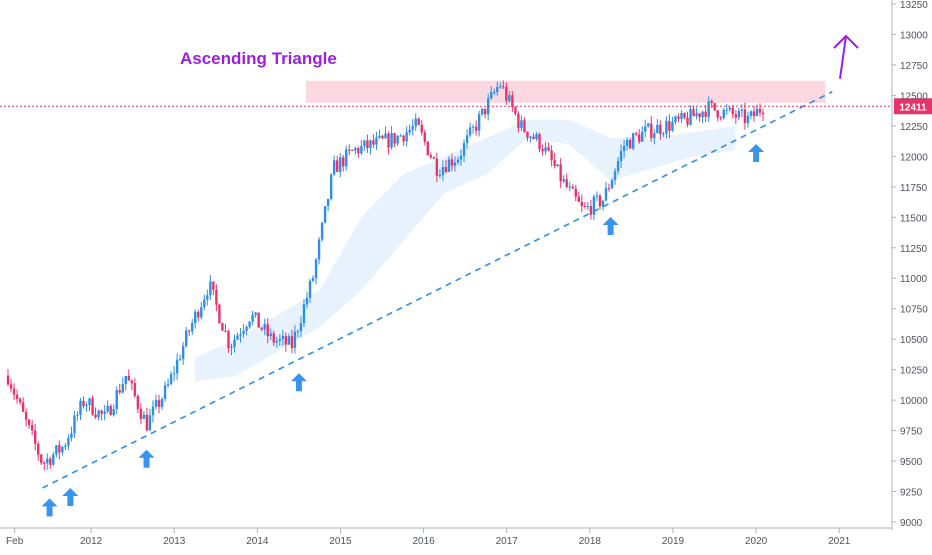 Image resolution: width=932 pixels, height=555 pixels. I want to click on x-tick-label: 2018, so click(590, 541).